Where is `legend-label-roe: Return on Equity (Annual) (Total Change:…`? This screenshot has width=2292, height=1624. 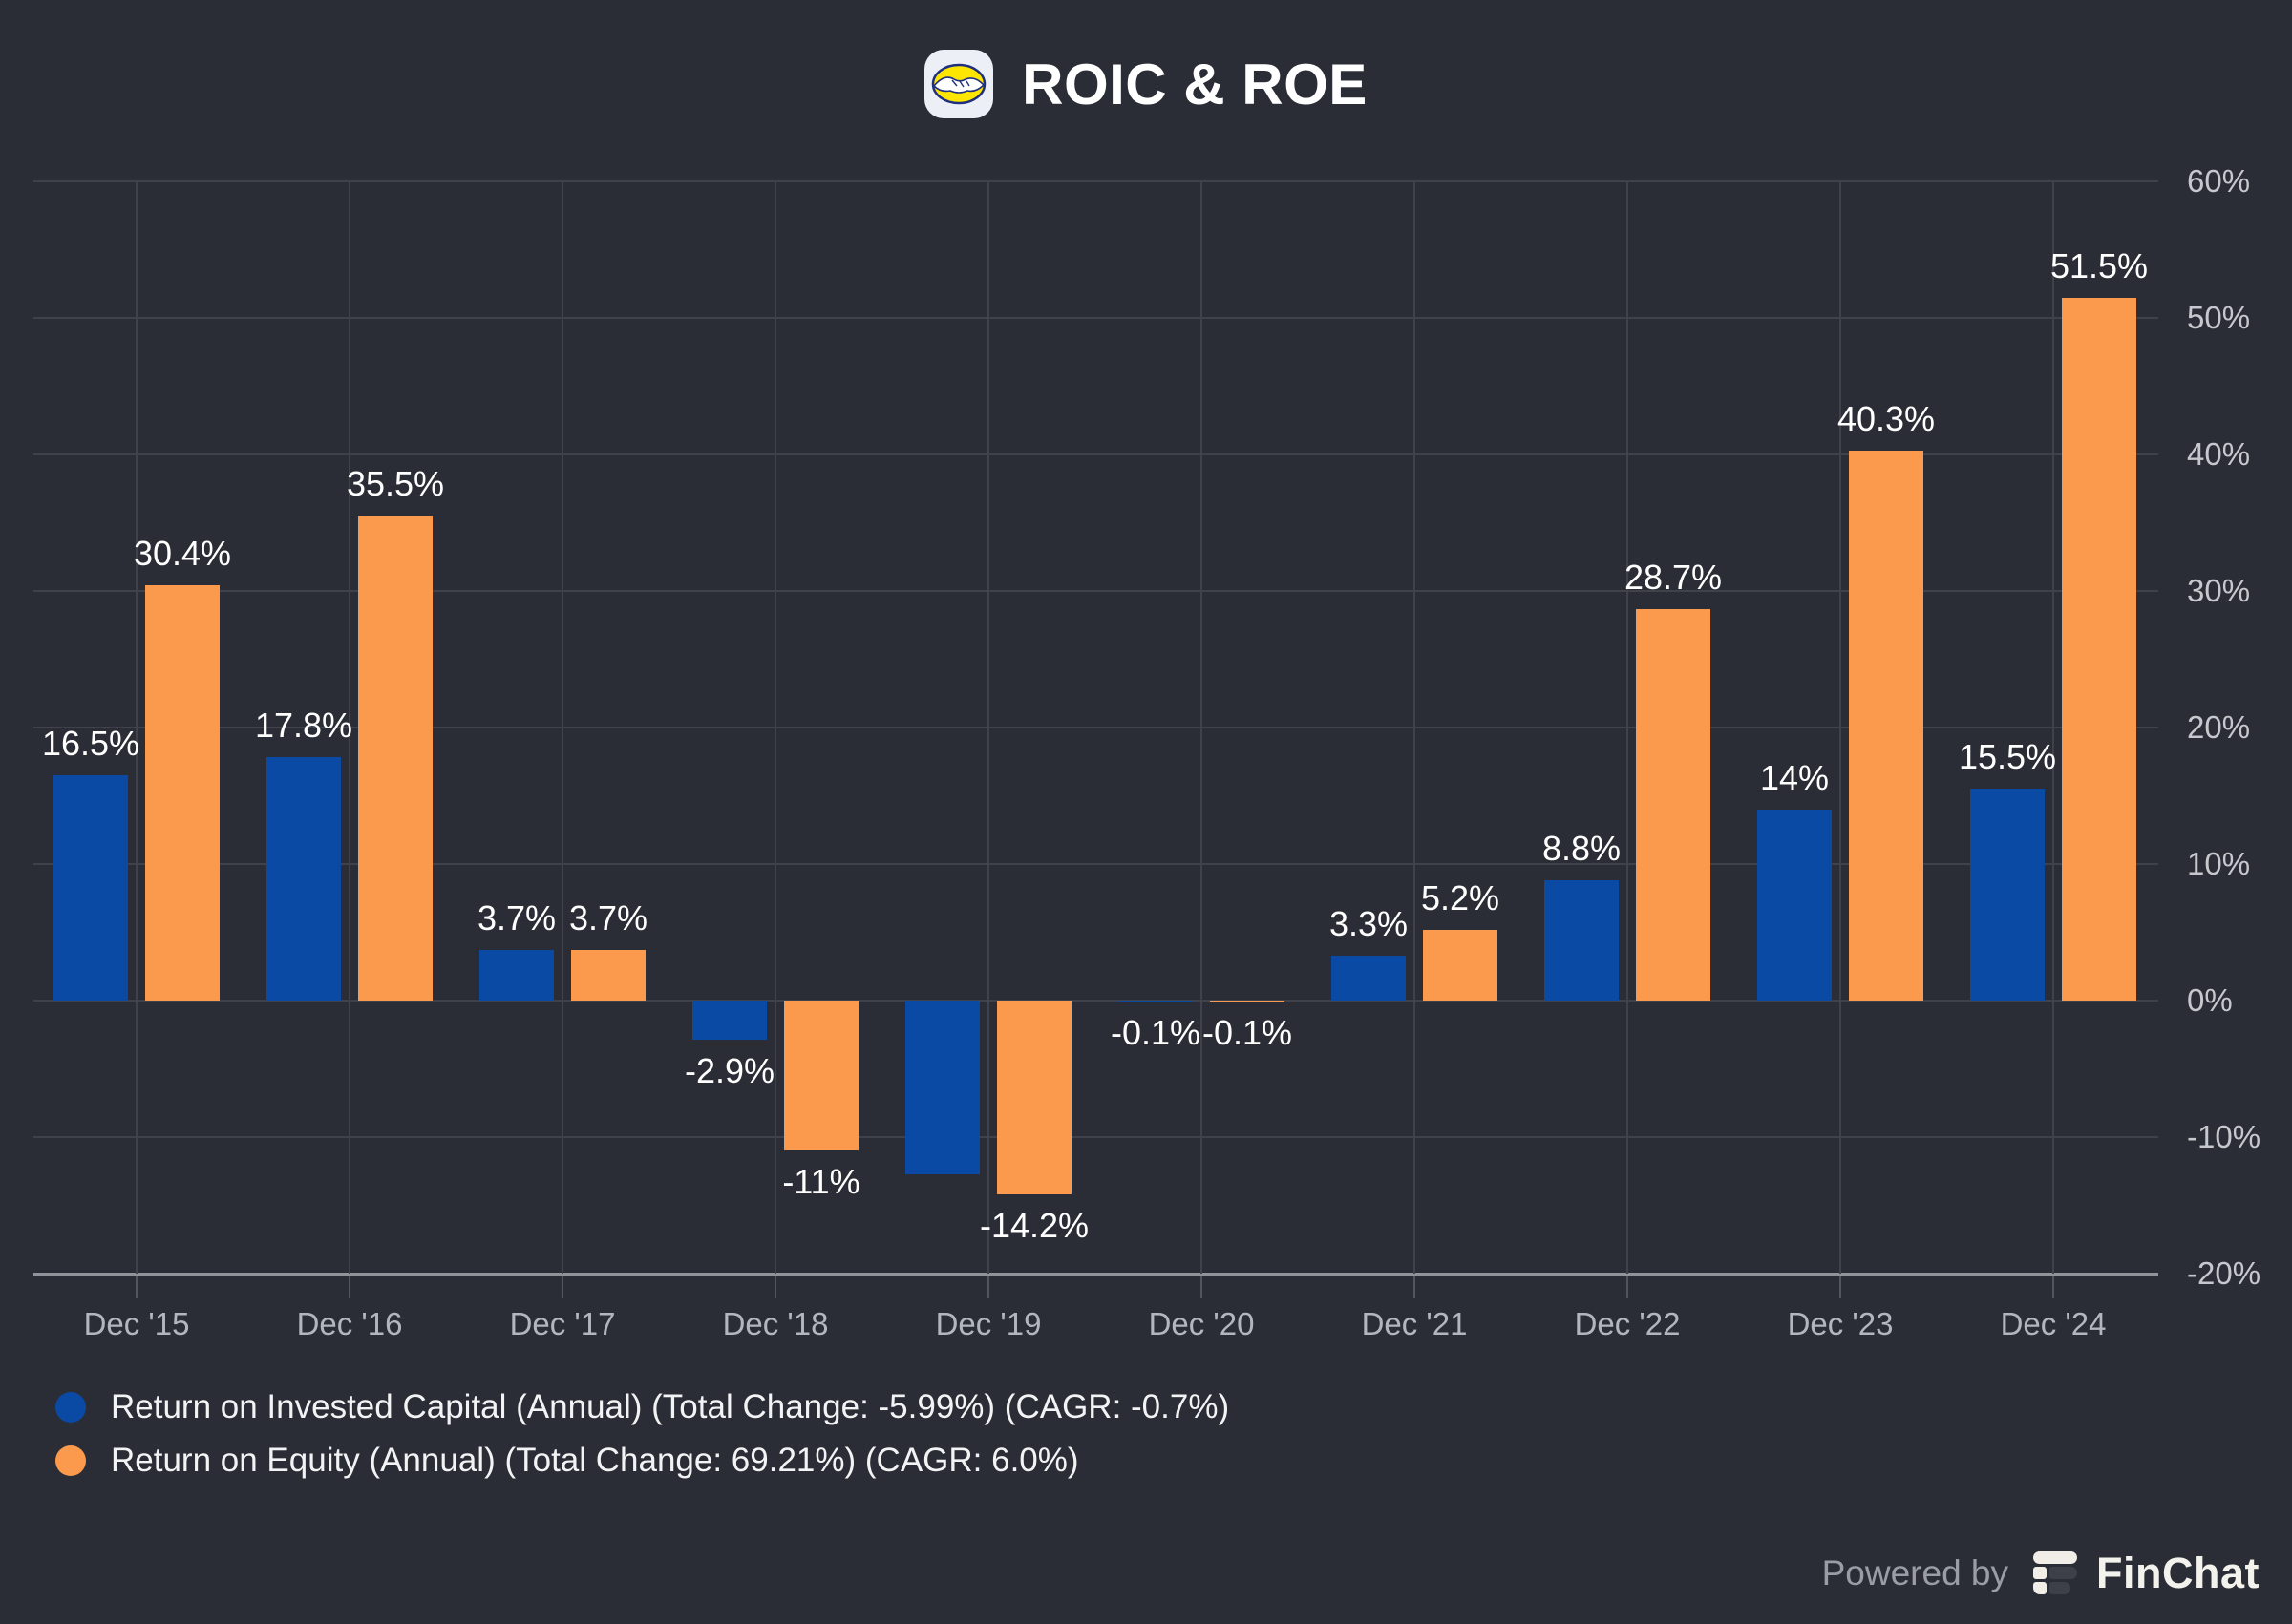
legend-label-roe: Return on Equity (Annual) (Total Change:… is located at coordinates (595, 1460).